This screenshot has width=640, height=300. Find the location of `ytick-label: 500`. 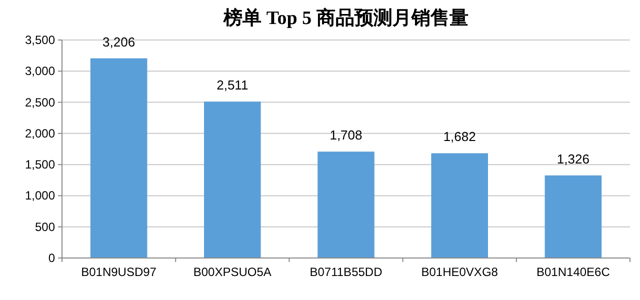

ytick-label: 500 is located at coordinates (44, 227).